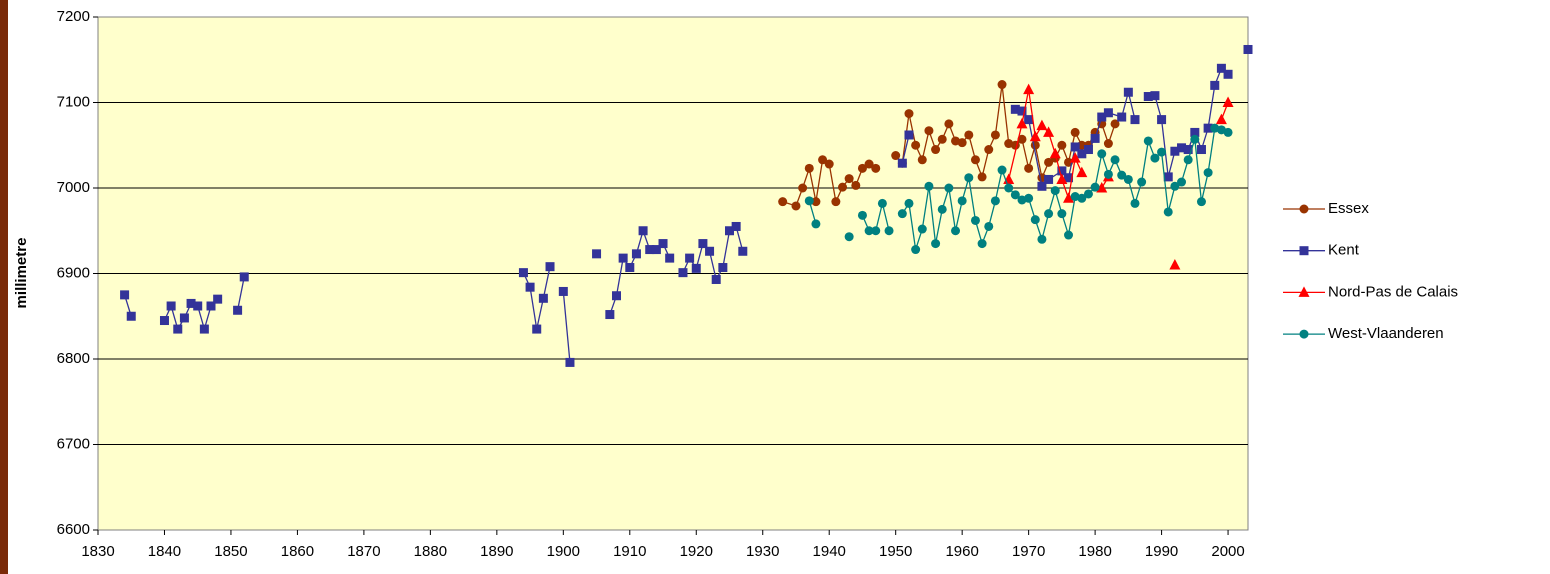 This screenshot has width=1550, height=574. What do you see at coordinates (1344, 250) in the screenshot?
I see `legend-label: Kent` at bounding box center [1344, 250].